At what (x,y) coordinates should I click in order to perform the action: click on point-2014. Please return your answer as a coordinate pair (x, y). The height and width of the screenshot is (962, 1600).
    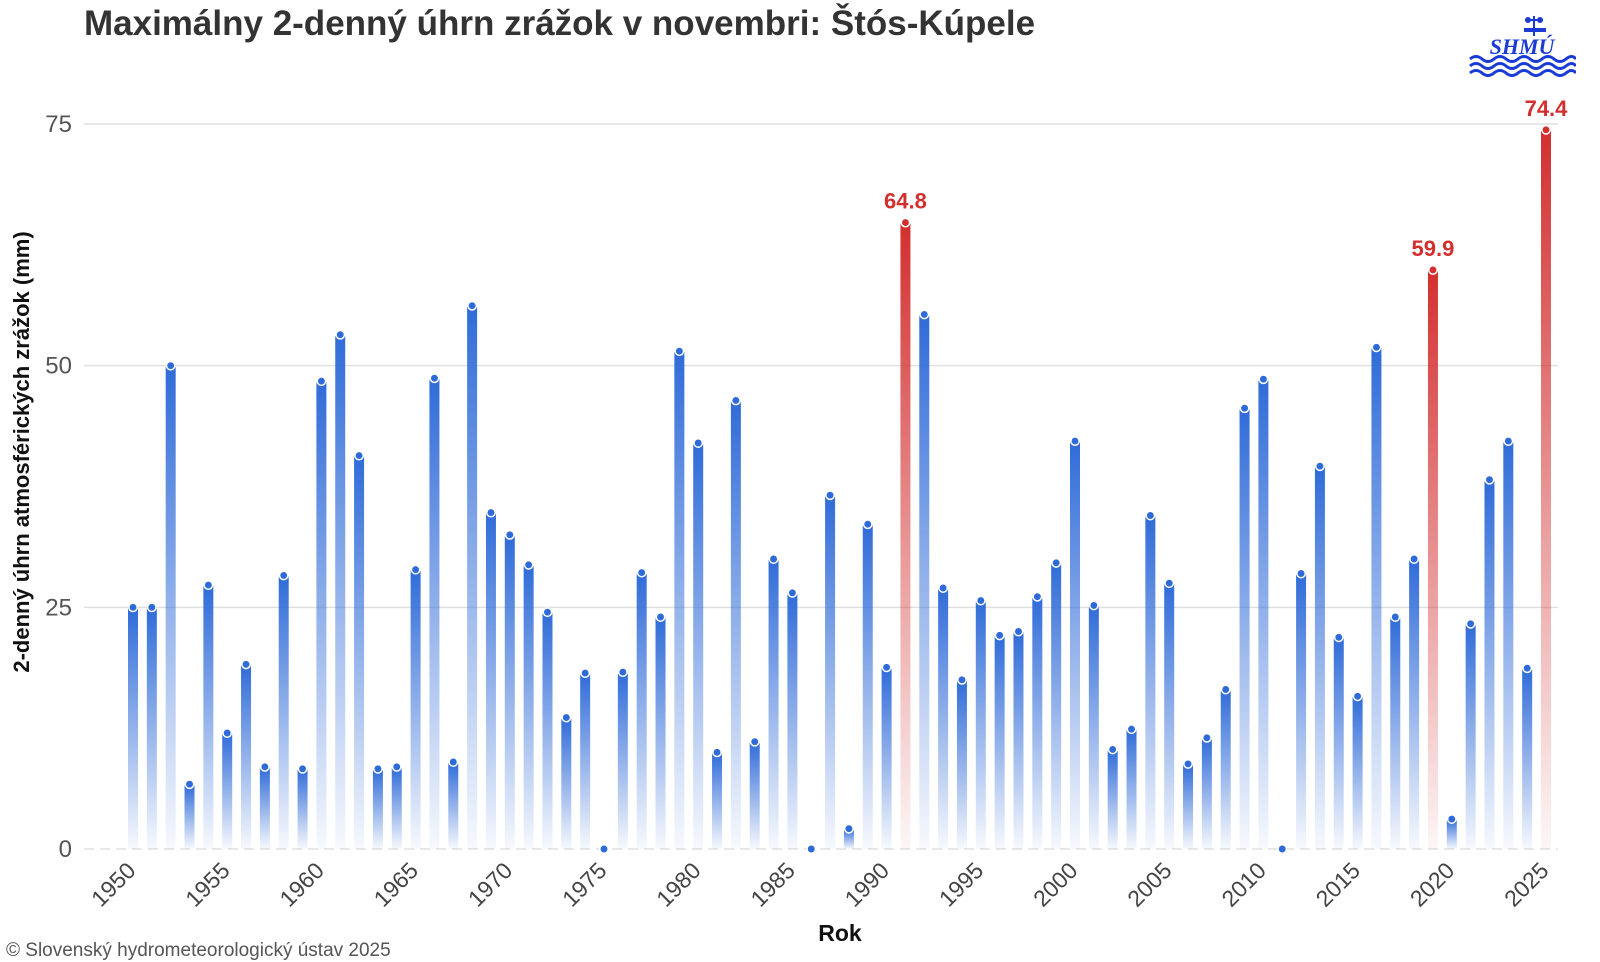
    Looking at the image, I should click on (1338, 637).